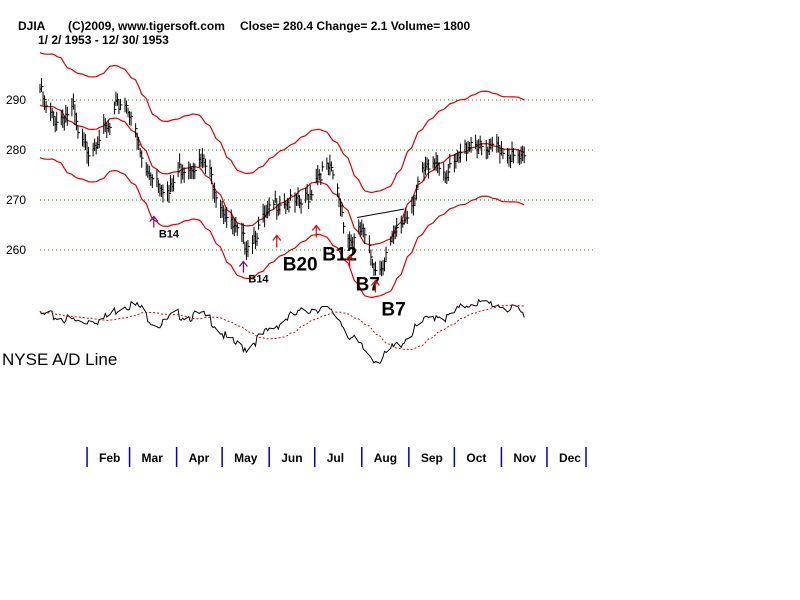 This screenshot has height=600, width=800. What do you see at coordinates (524, 458) in the screenshot?
I see `month-label-nov: Nov` at bounding box center [524, 458].